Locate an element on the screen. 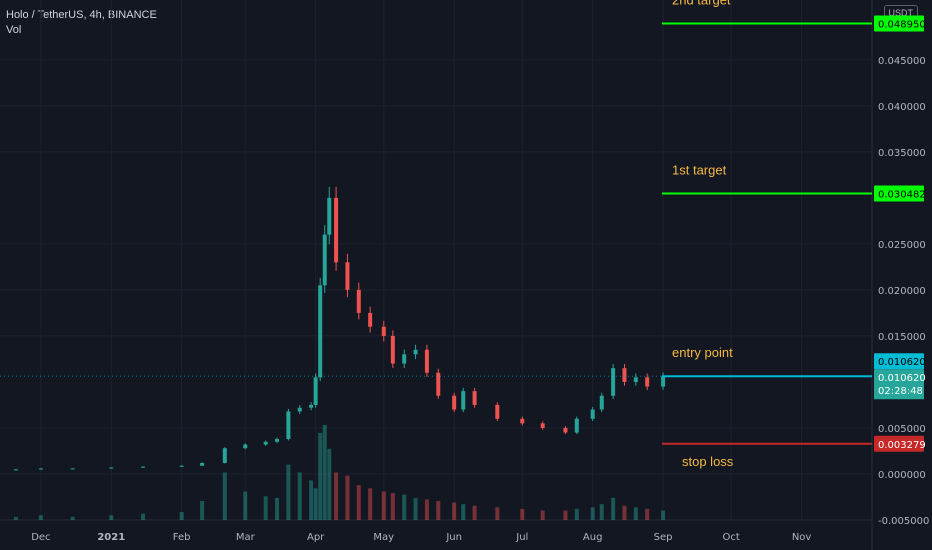  stop-loss-price-badge is located at coordinates (899, 443).